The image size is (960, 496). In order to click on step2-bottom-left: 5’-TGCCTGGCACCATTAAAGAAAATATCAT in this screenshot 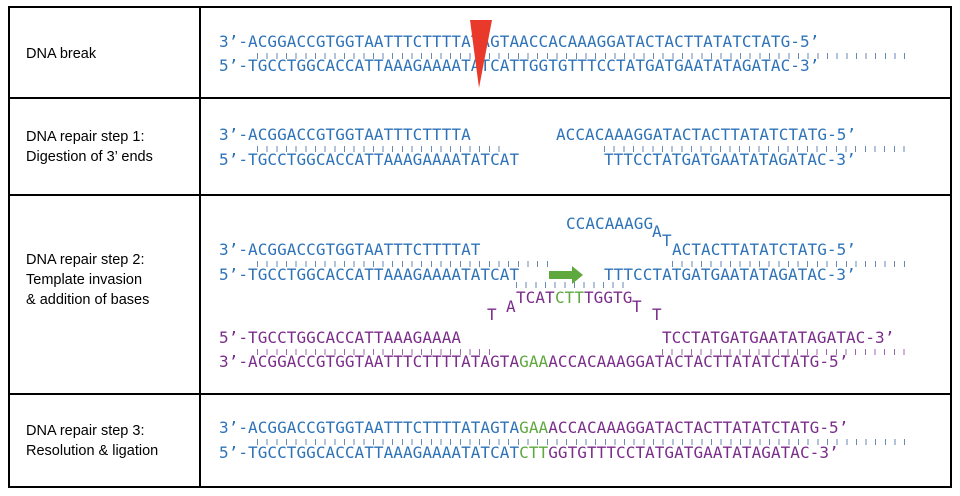, I will do `click(369, 274)`.